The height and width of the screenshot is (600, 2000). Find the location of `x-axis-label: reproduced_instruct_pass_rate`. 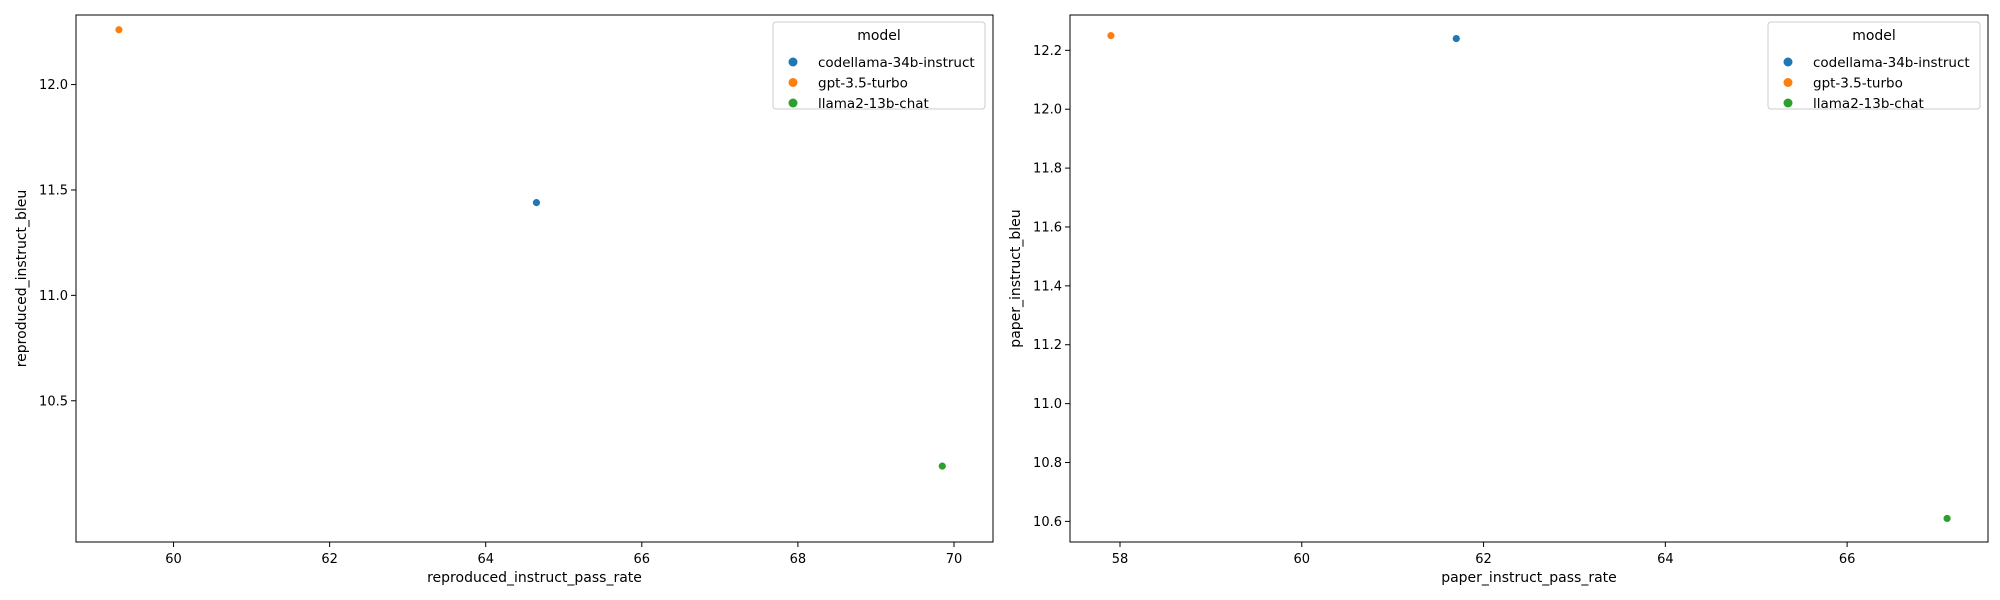

x-axis-label: reproduced_instruct_pass_rate is located at coordinates (534, 578).